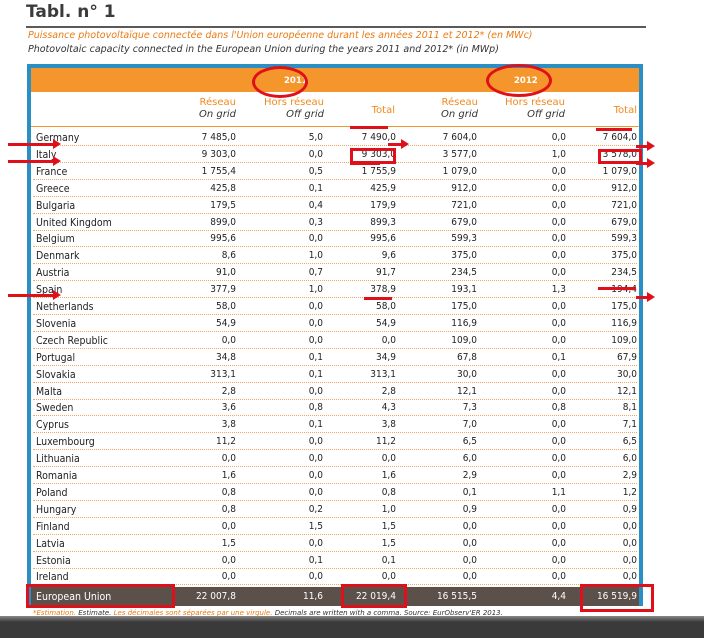 Image resolution: width=704 pixels, height=638 pixels. What do you see at coordinates (629, 492) in the screenshot?
I see `value-cell: 1,2` at bounding box center [629, 492].